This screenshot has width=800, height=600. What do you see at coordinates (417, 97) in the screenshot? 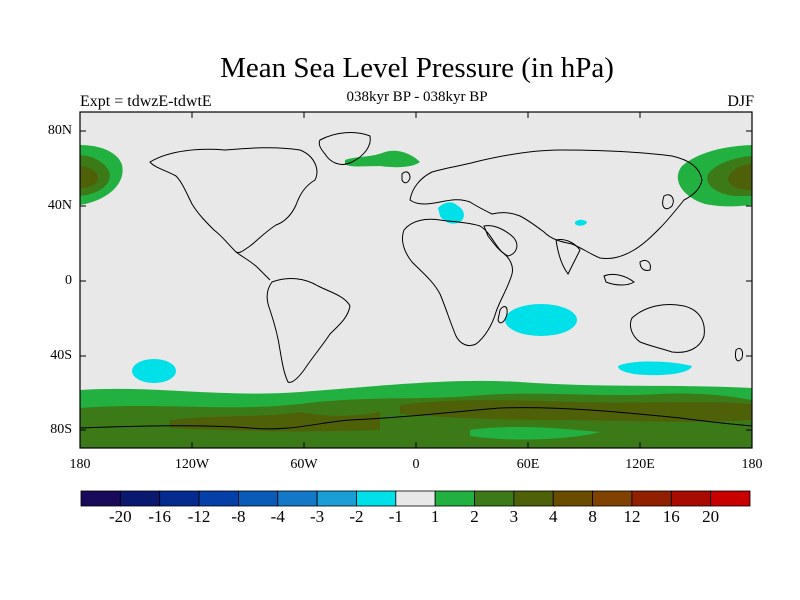
I see `map-subtitle: 038kyr BP - 038kyr BP` at bounding box center [417, 97].